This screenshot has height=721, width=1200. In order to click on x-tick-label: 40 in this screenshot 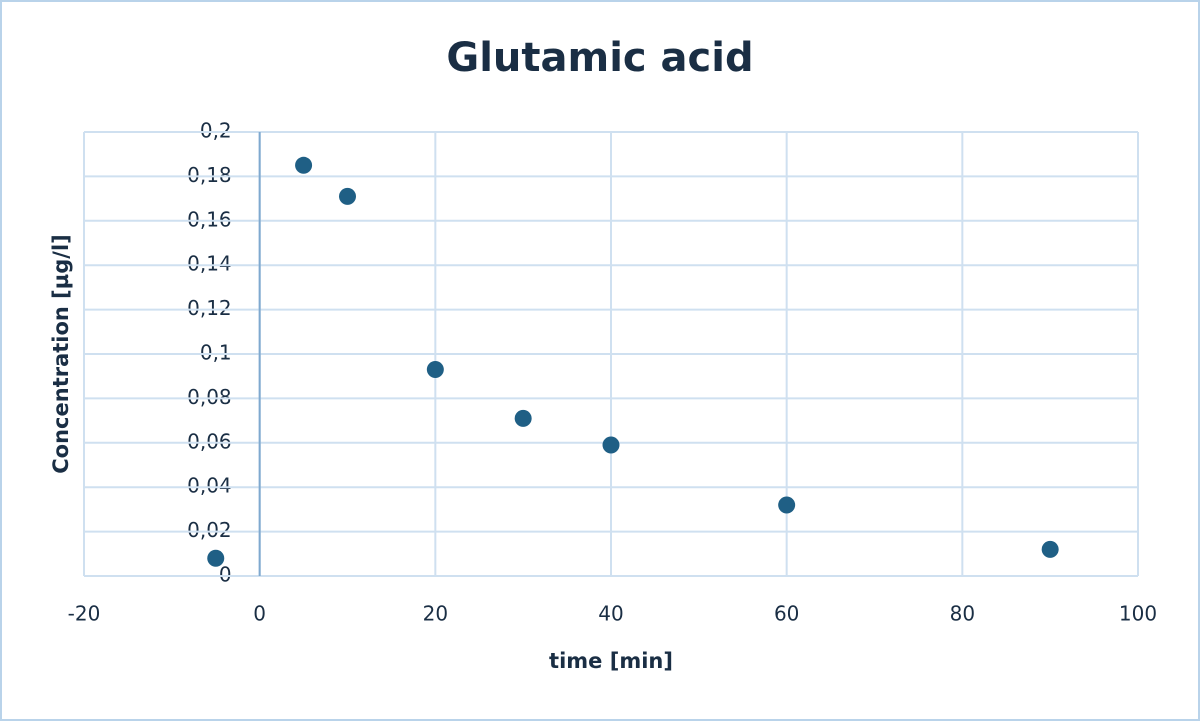, I will do `click(610, 614)`.